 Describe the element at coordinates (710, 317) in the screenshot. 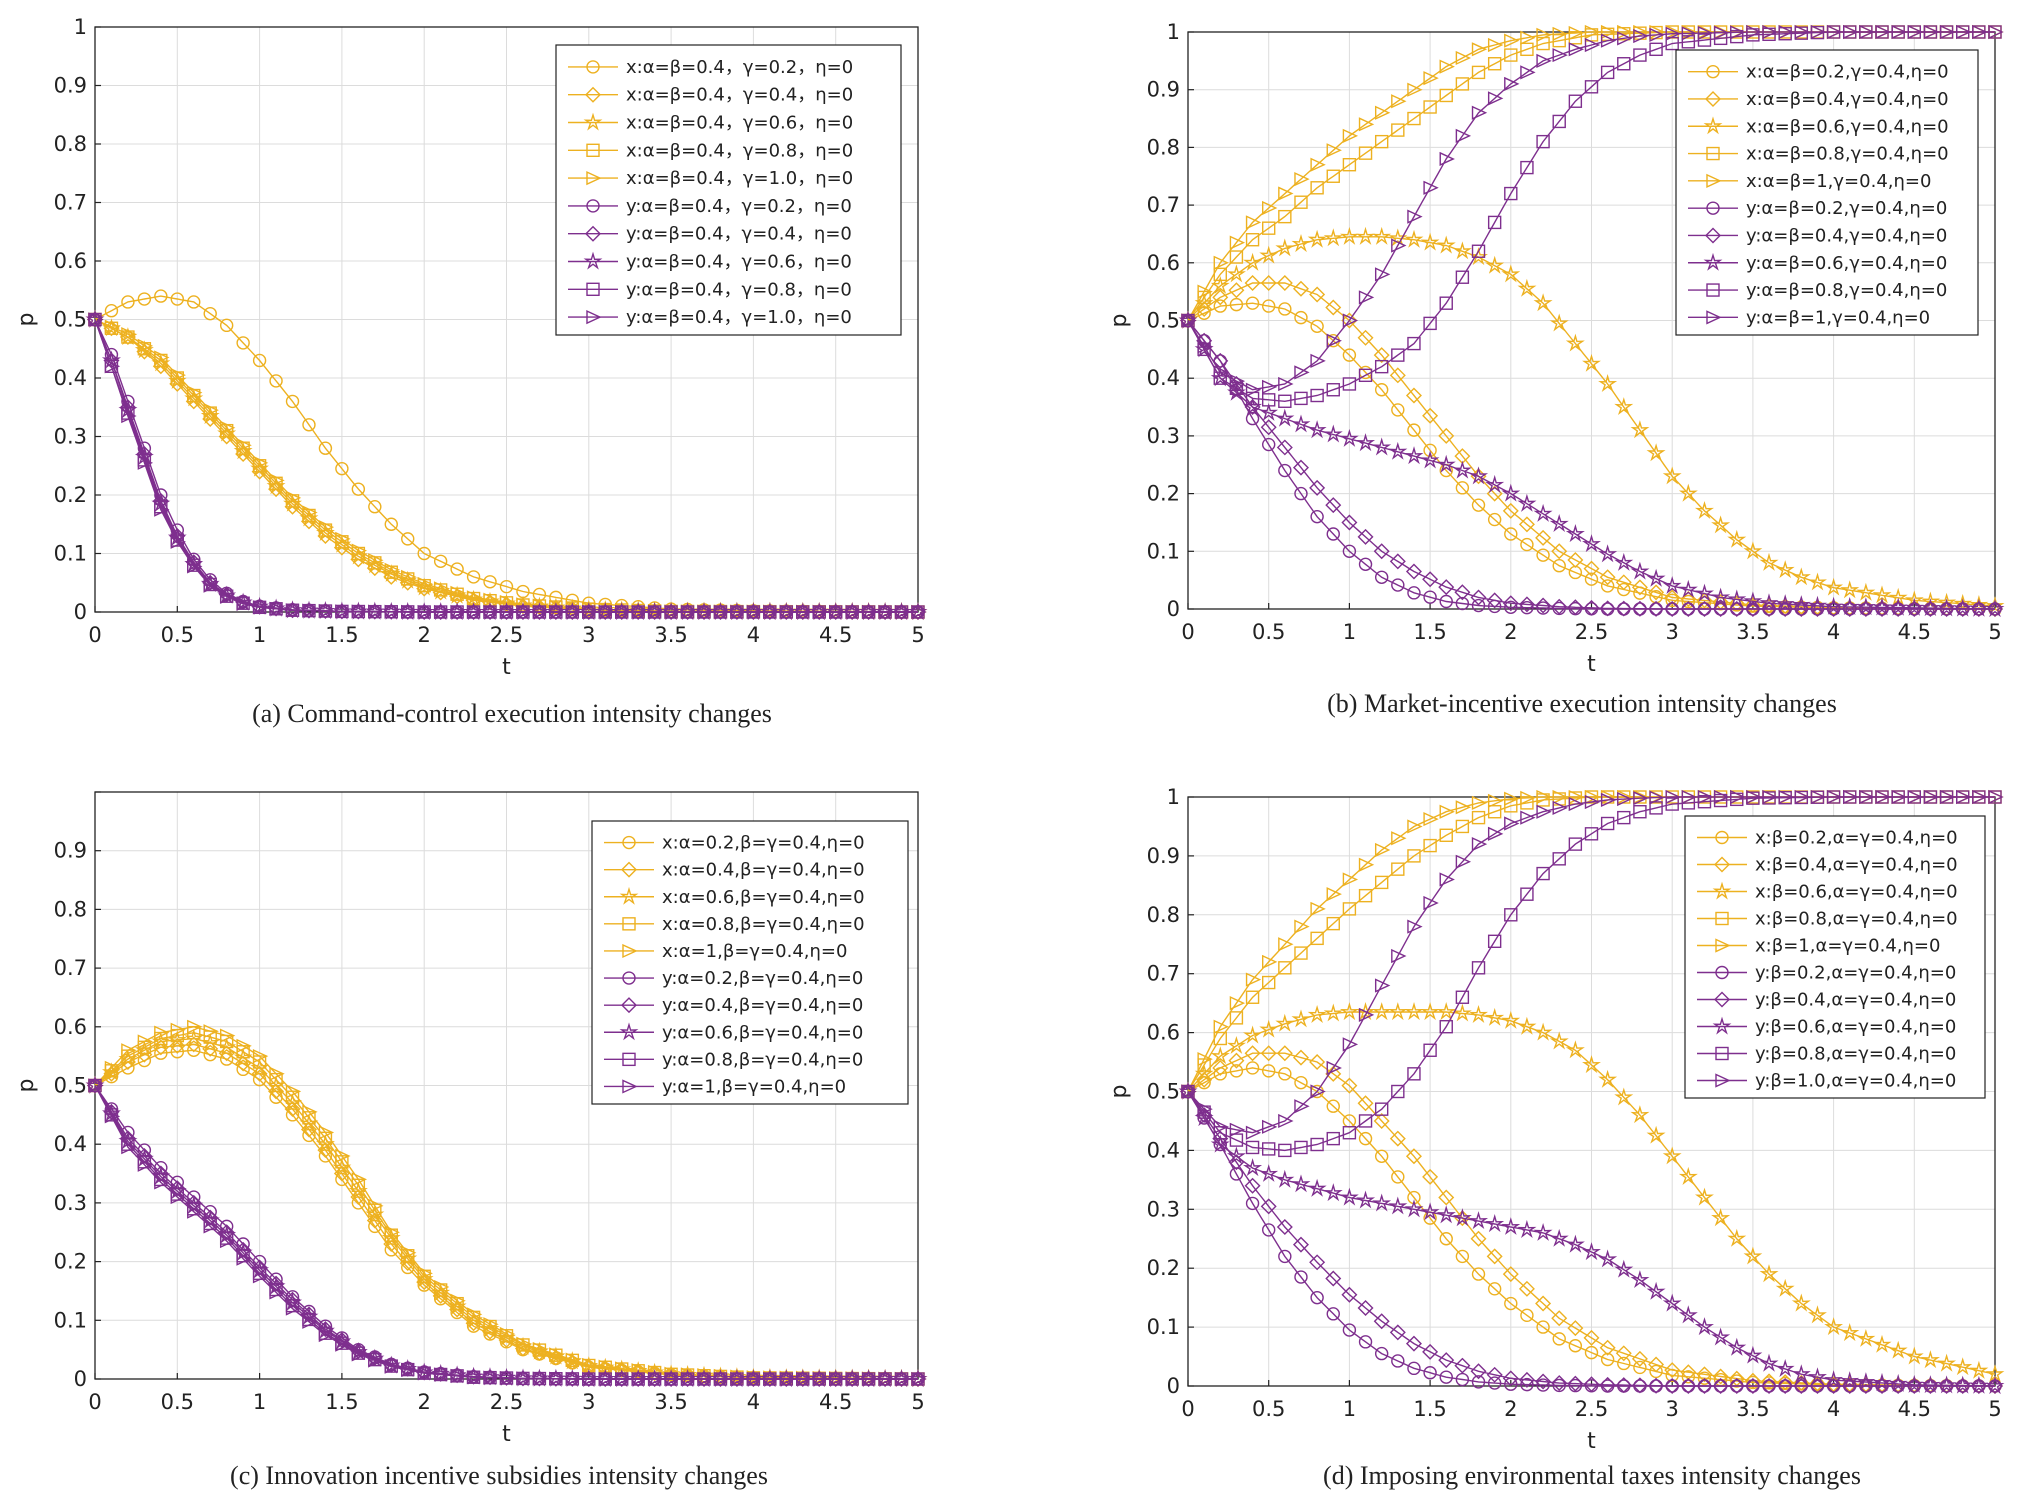

I see `legend-item: y:α=β=0.4，γ=1.0，η=0` at that location.